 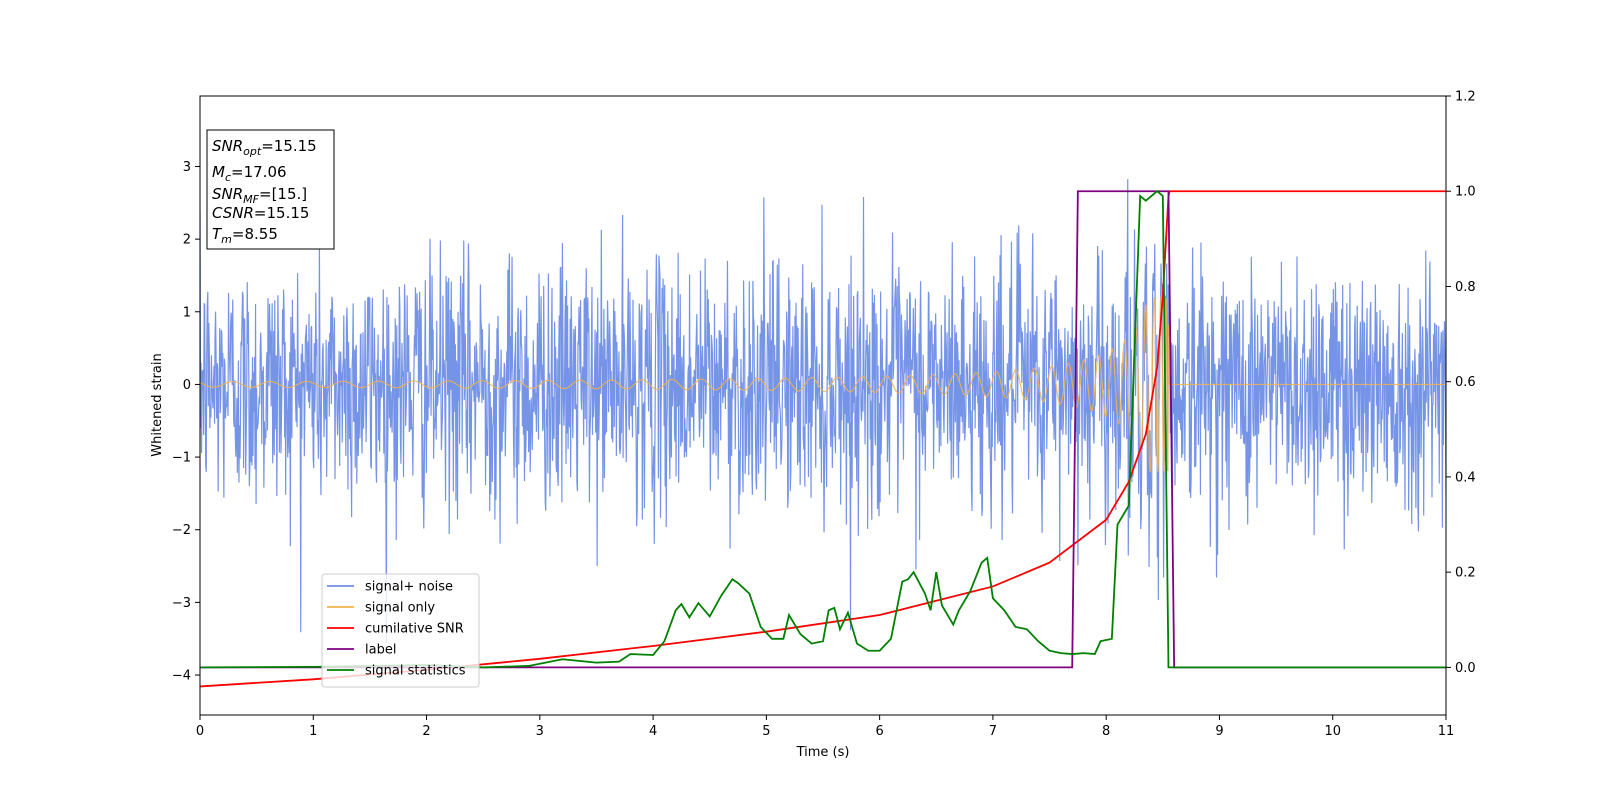 I want to click on legend-entry: signal only, so click(x=400, y=608).